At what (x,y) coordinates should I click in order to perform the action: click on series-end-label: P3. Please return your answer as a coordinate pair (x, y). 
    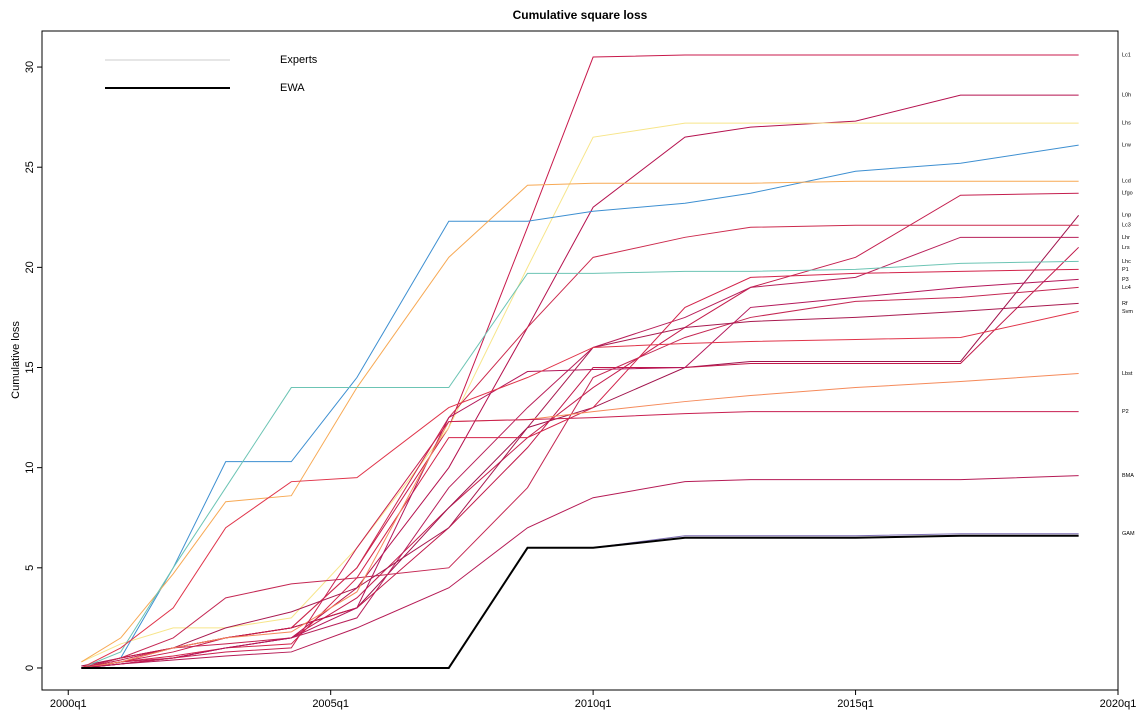
    Looking at the image, I should click on (1125, 280).